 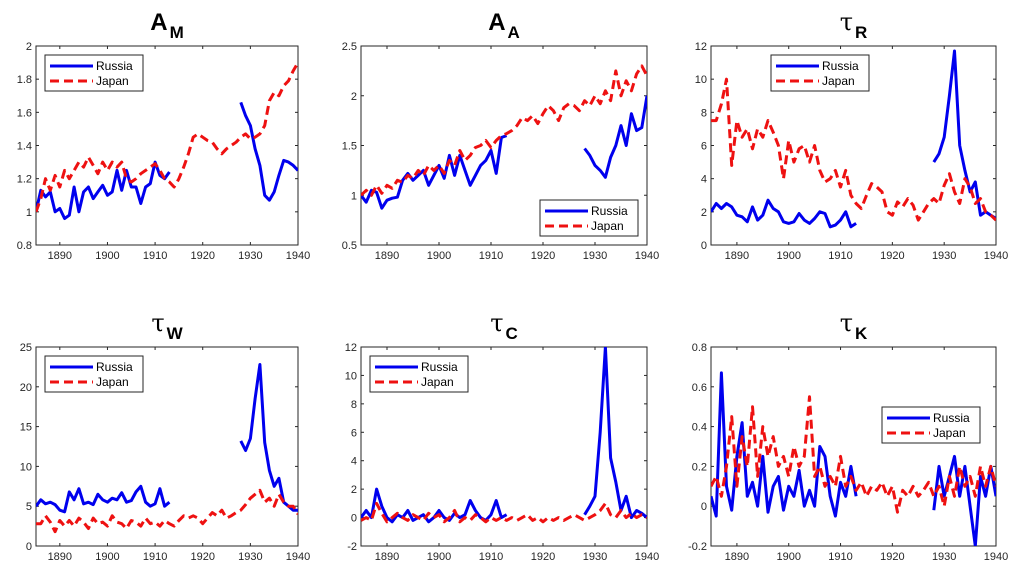 What do you see at coordinates (349, 47) in the screenshot?
I see `y-tick-label: 2.5` at bounding box center [349, 47].